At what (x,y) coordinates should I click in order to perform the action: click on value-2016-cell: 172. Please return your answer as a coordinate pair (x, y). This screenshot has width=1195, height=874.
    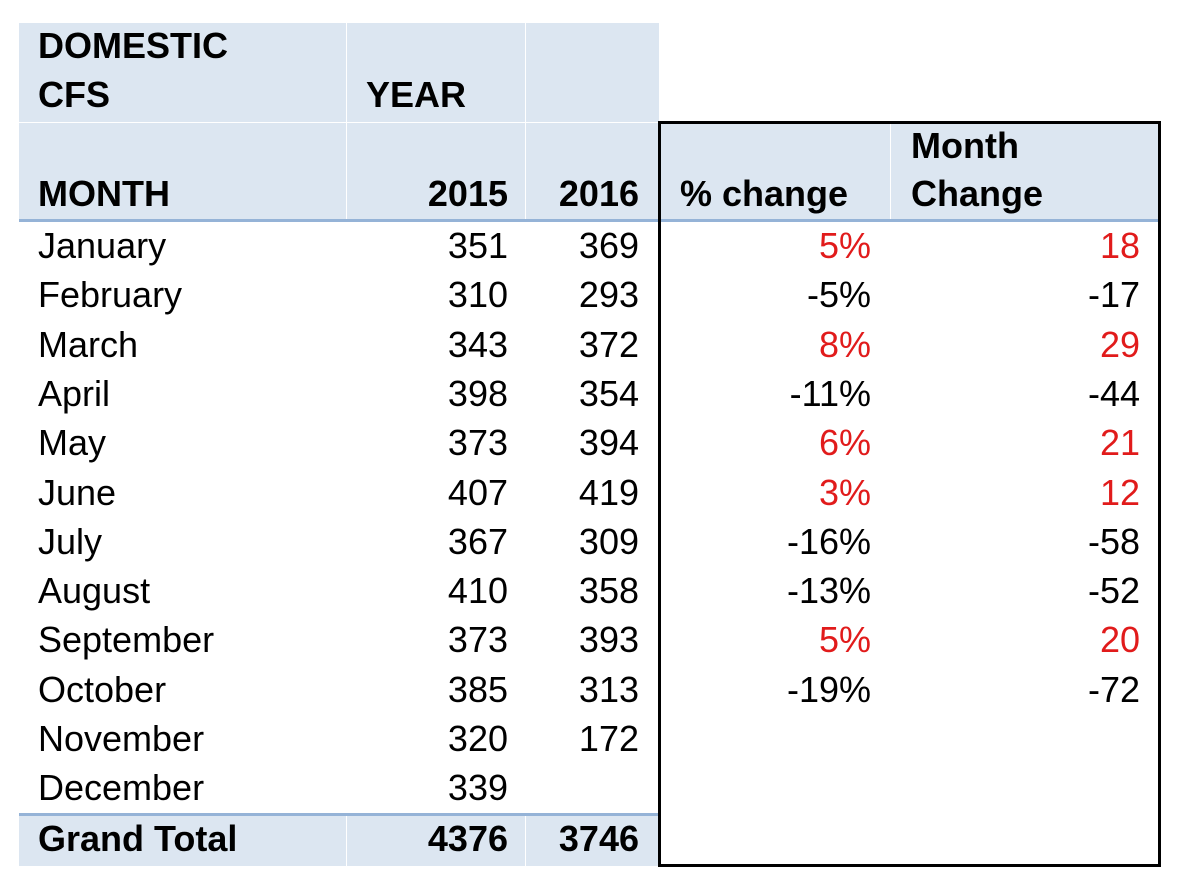
    Looking at the image, I should click on (608, 738).